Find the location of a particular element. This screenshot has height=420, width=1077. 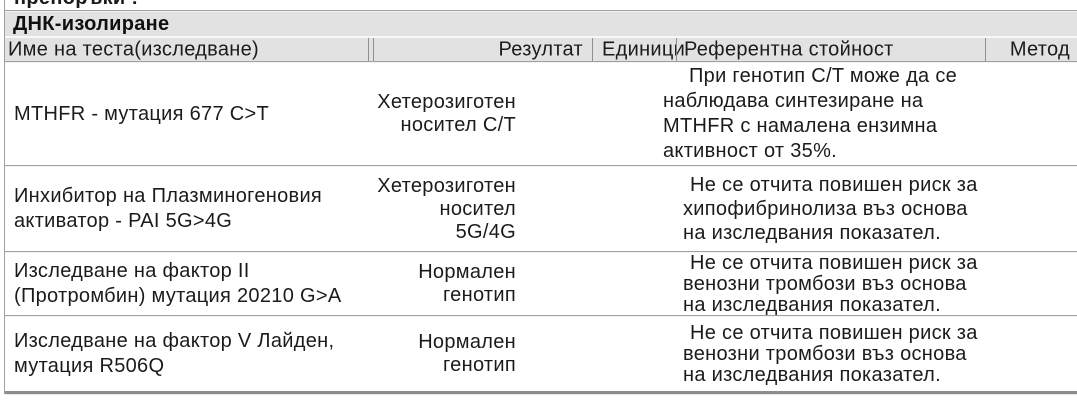

column-header-reference: Референтна стойност is located at coordinates (789, 49).